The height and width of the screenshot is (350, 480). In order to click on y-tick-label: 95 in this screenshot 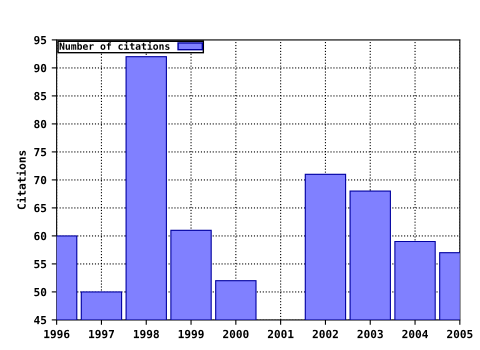, I will do `click(40, 40)`.